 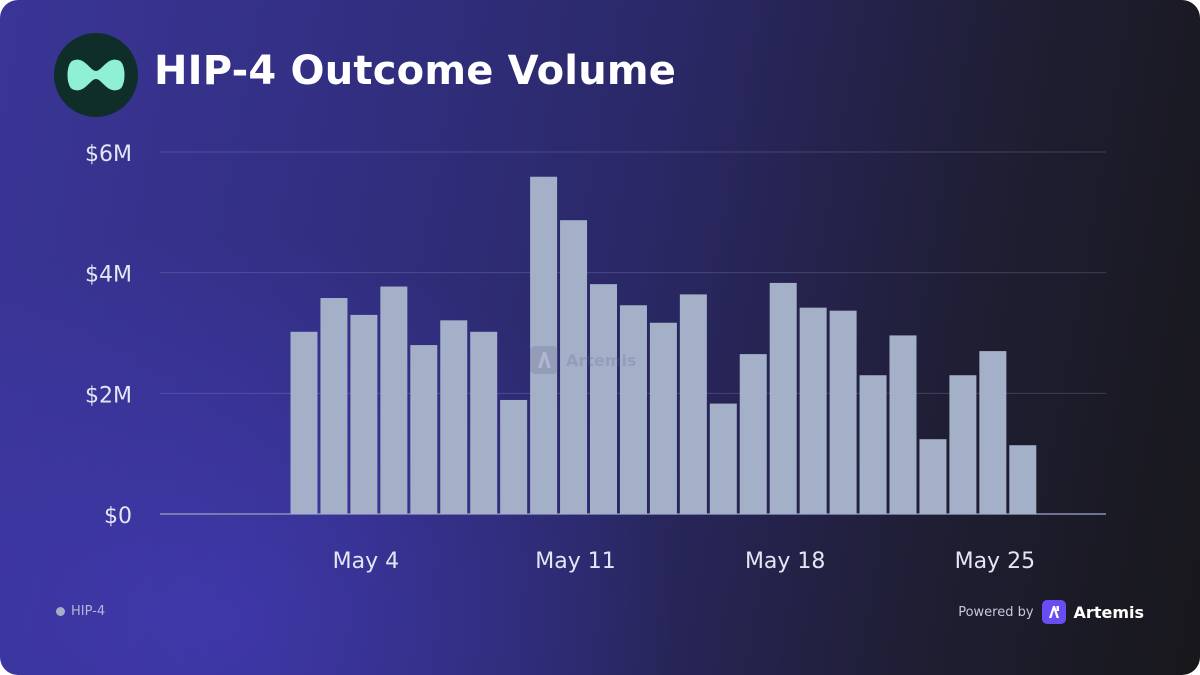 I want to click on watermark: Artemis, so click(x=583, y=360).